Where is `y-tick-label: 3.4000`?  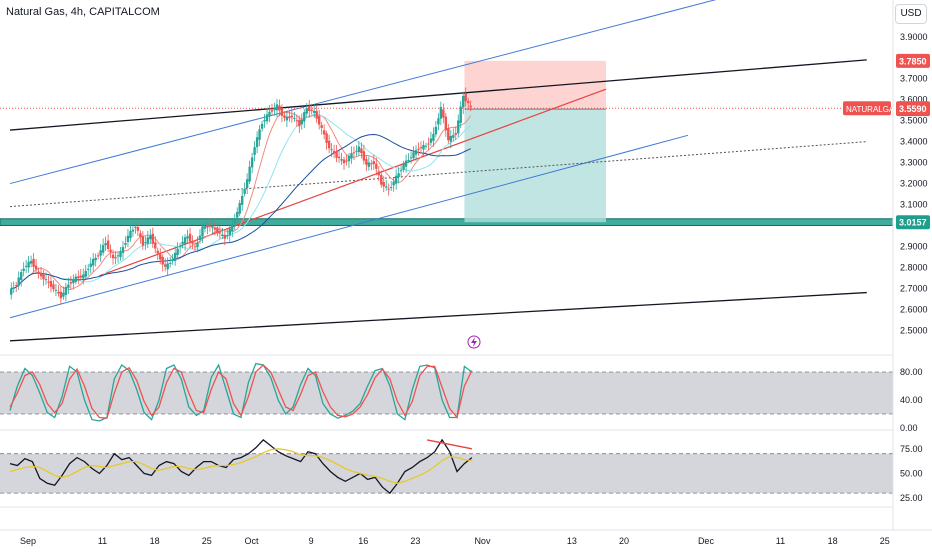 y-tick-label: 3.4000 is located at coordinates (914, 142).